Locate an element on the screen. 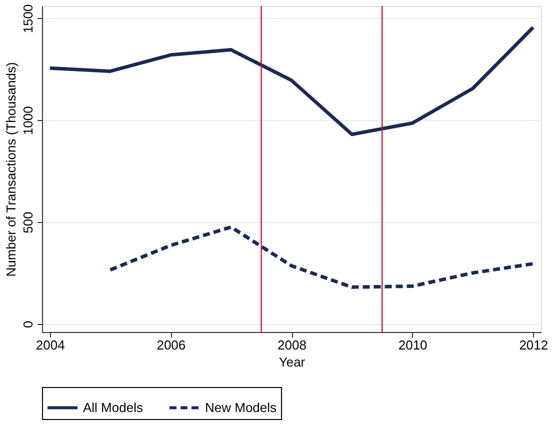  x-tick-label: 2006 is located at coordinates (171, 345).